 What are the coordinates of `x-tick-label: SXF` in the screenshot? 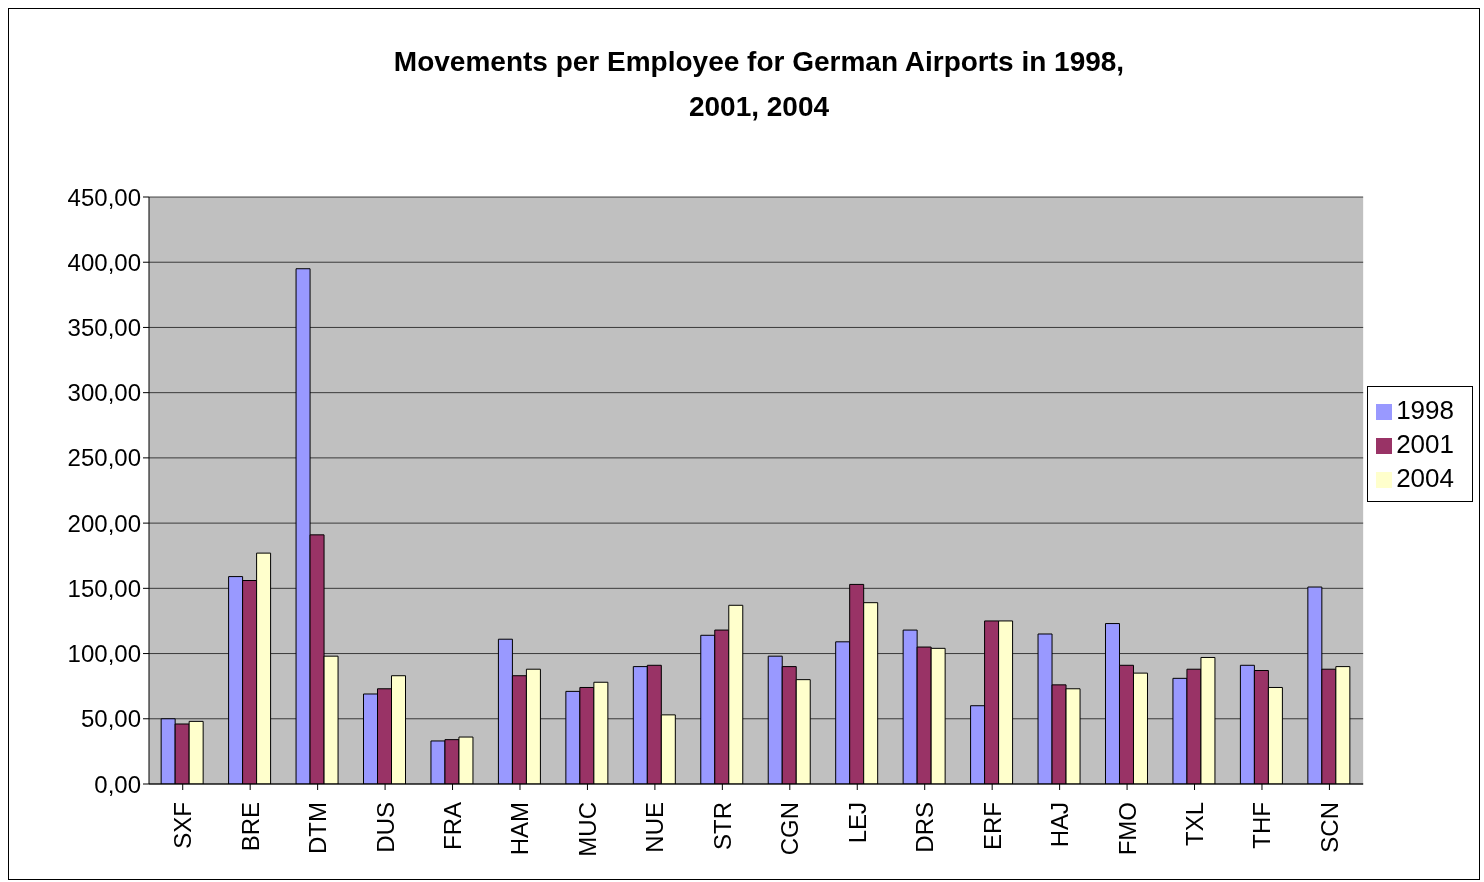 It's located at (183, 825).